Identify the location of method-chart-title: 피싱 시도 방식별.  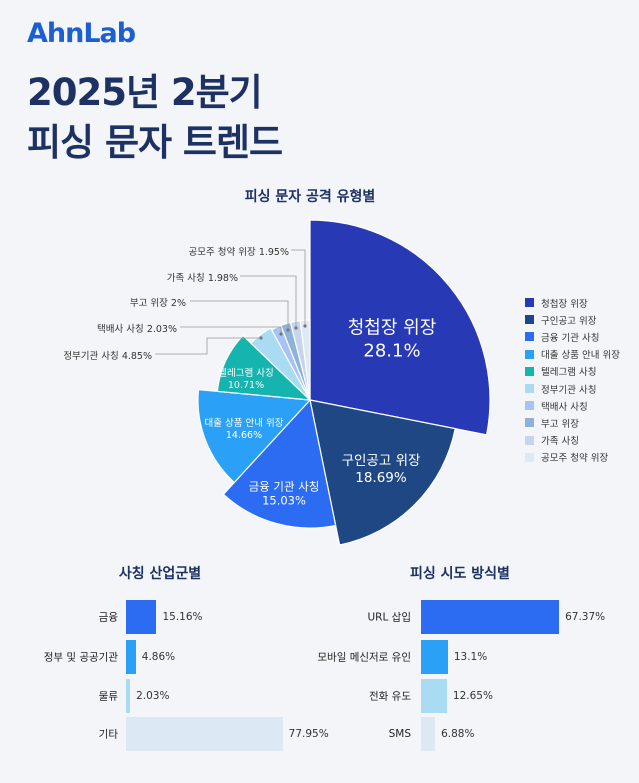
(460, 574).